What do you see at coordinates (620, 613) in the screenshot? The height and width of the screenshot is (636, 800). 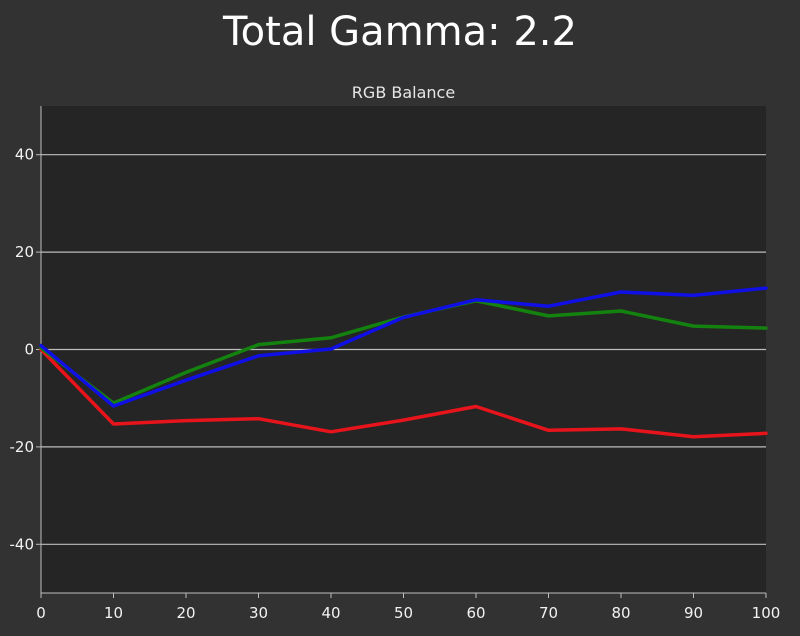 I see `x-tick-label-8: 80` at bounding box center [620, 613].